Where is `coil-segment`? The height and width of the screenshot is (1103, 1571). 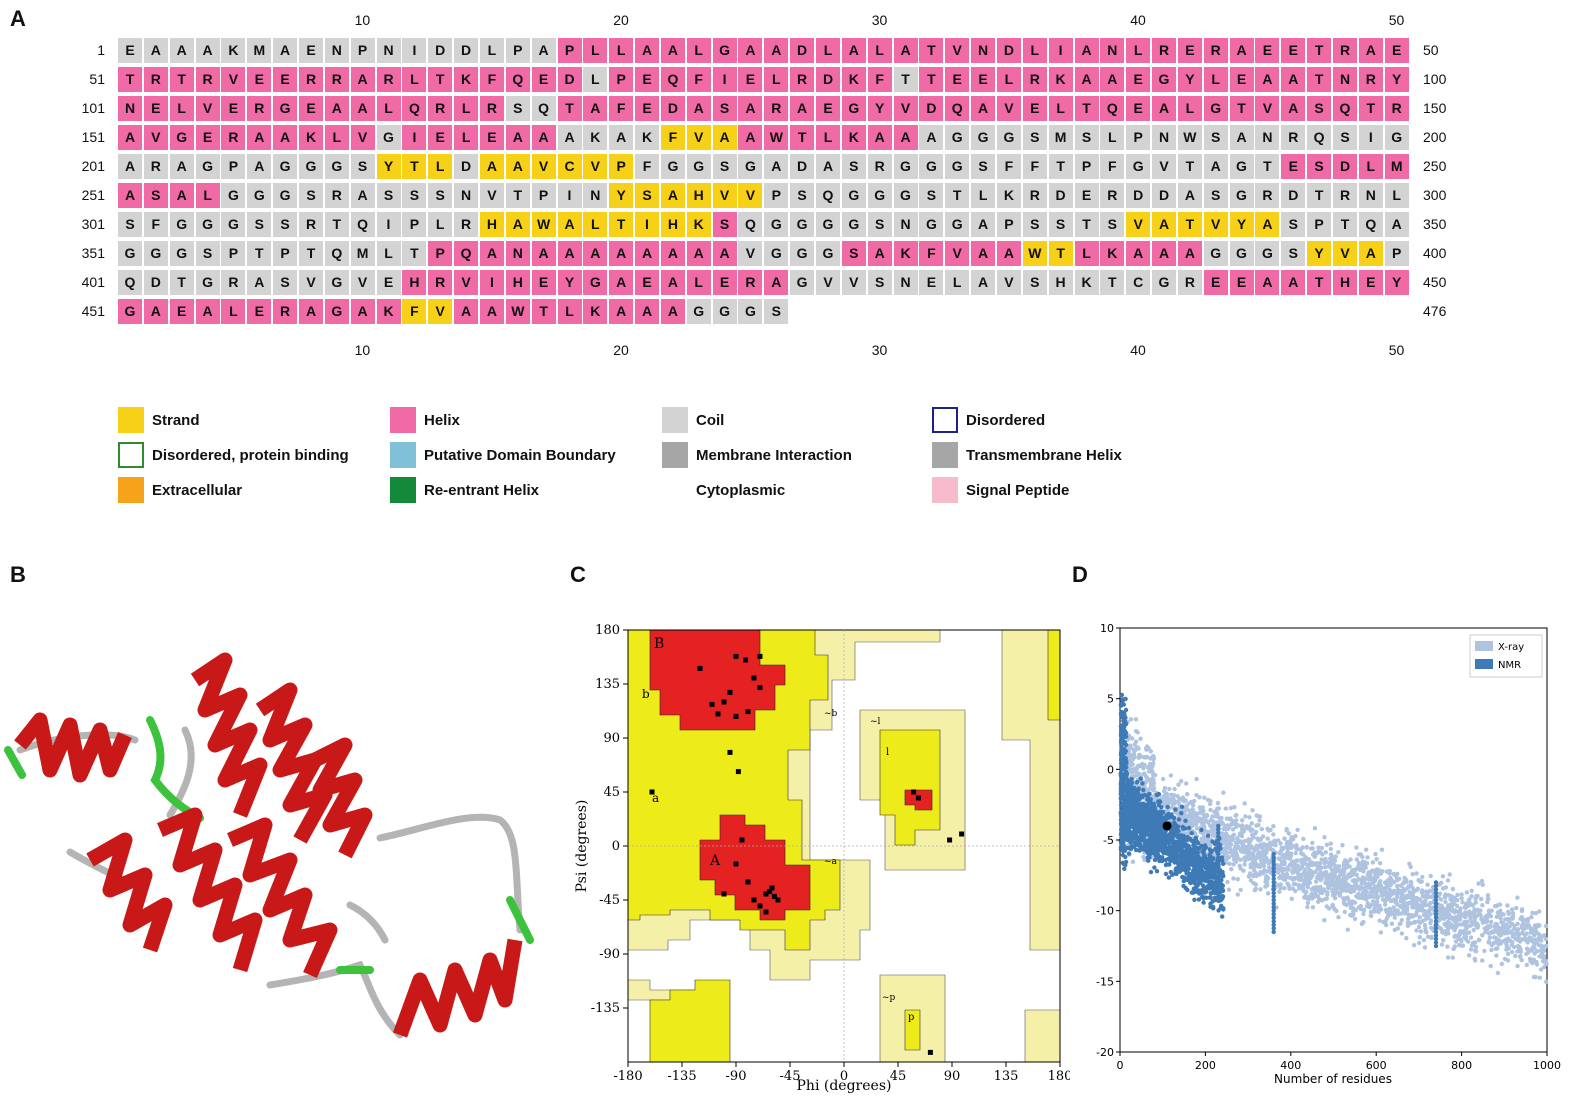 coil-segment is located at coordinates (450, 873).